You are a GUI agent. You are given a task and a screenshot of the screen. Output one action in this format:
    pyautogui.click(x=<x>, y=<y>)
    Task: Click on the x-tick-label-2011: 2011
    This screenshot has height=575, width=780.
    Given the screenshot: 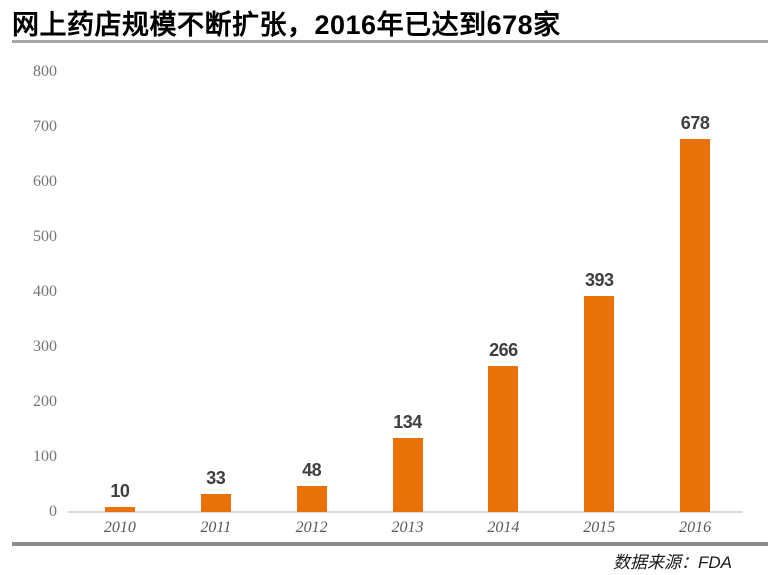 What is the action you would take?
    pyautogui.click(x=216, y=527)
    